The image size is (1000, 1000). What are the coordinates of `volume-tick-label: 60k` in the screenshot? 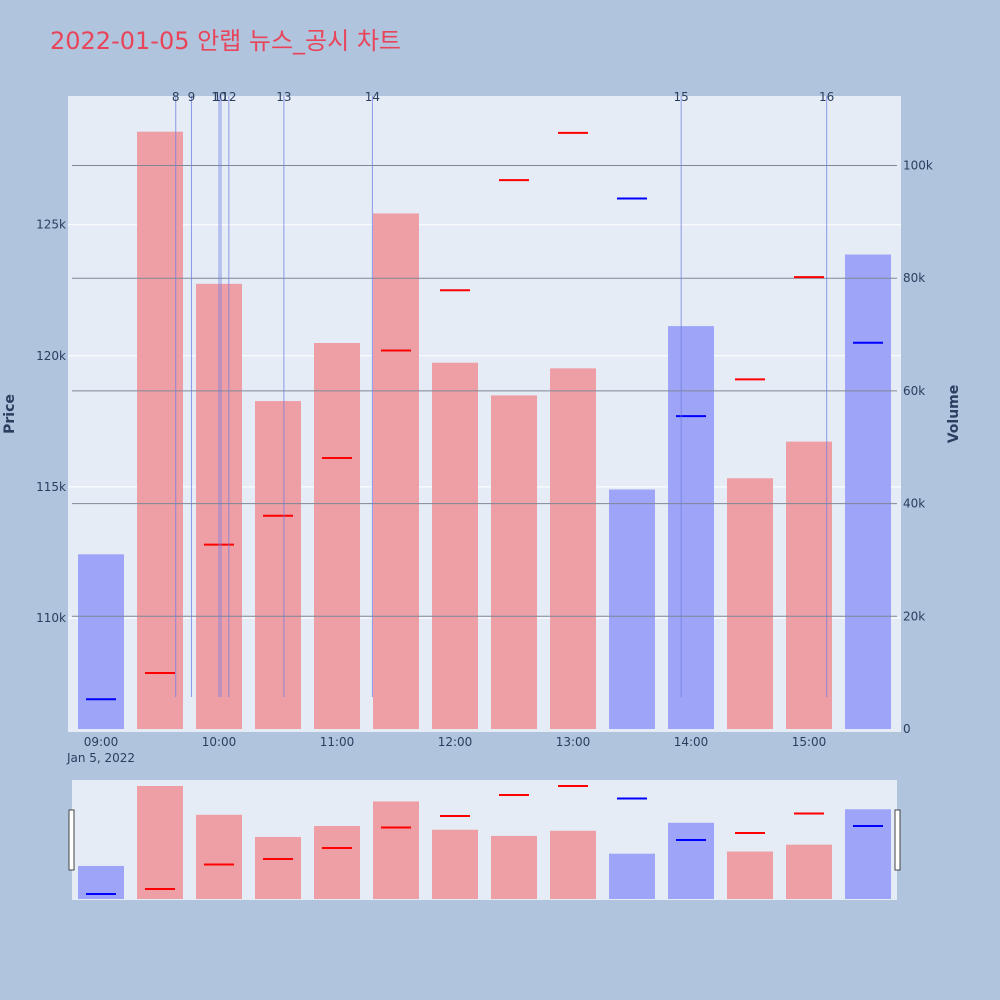 It's located at (914, 391).